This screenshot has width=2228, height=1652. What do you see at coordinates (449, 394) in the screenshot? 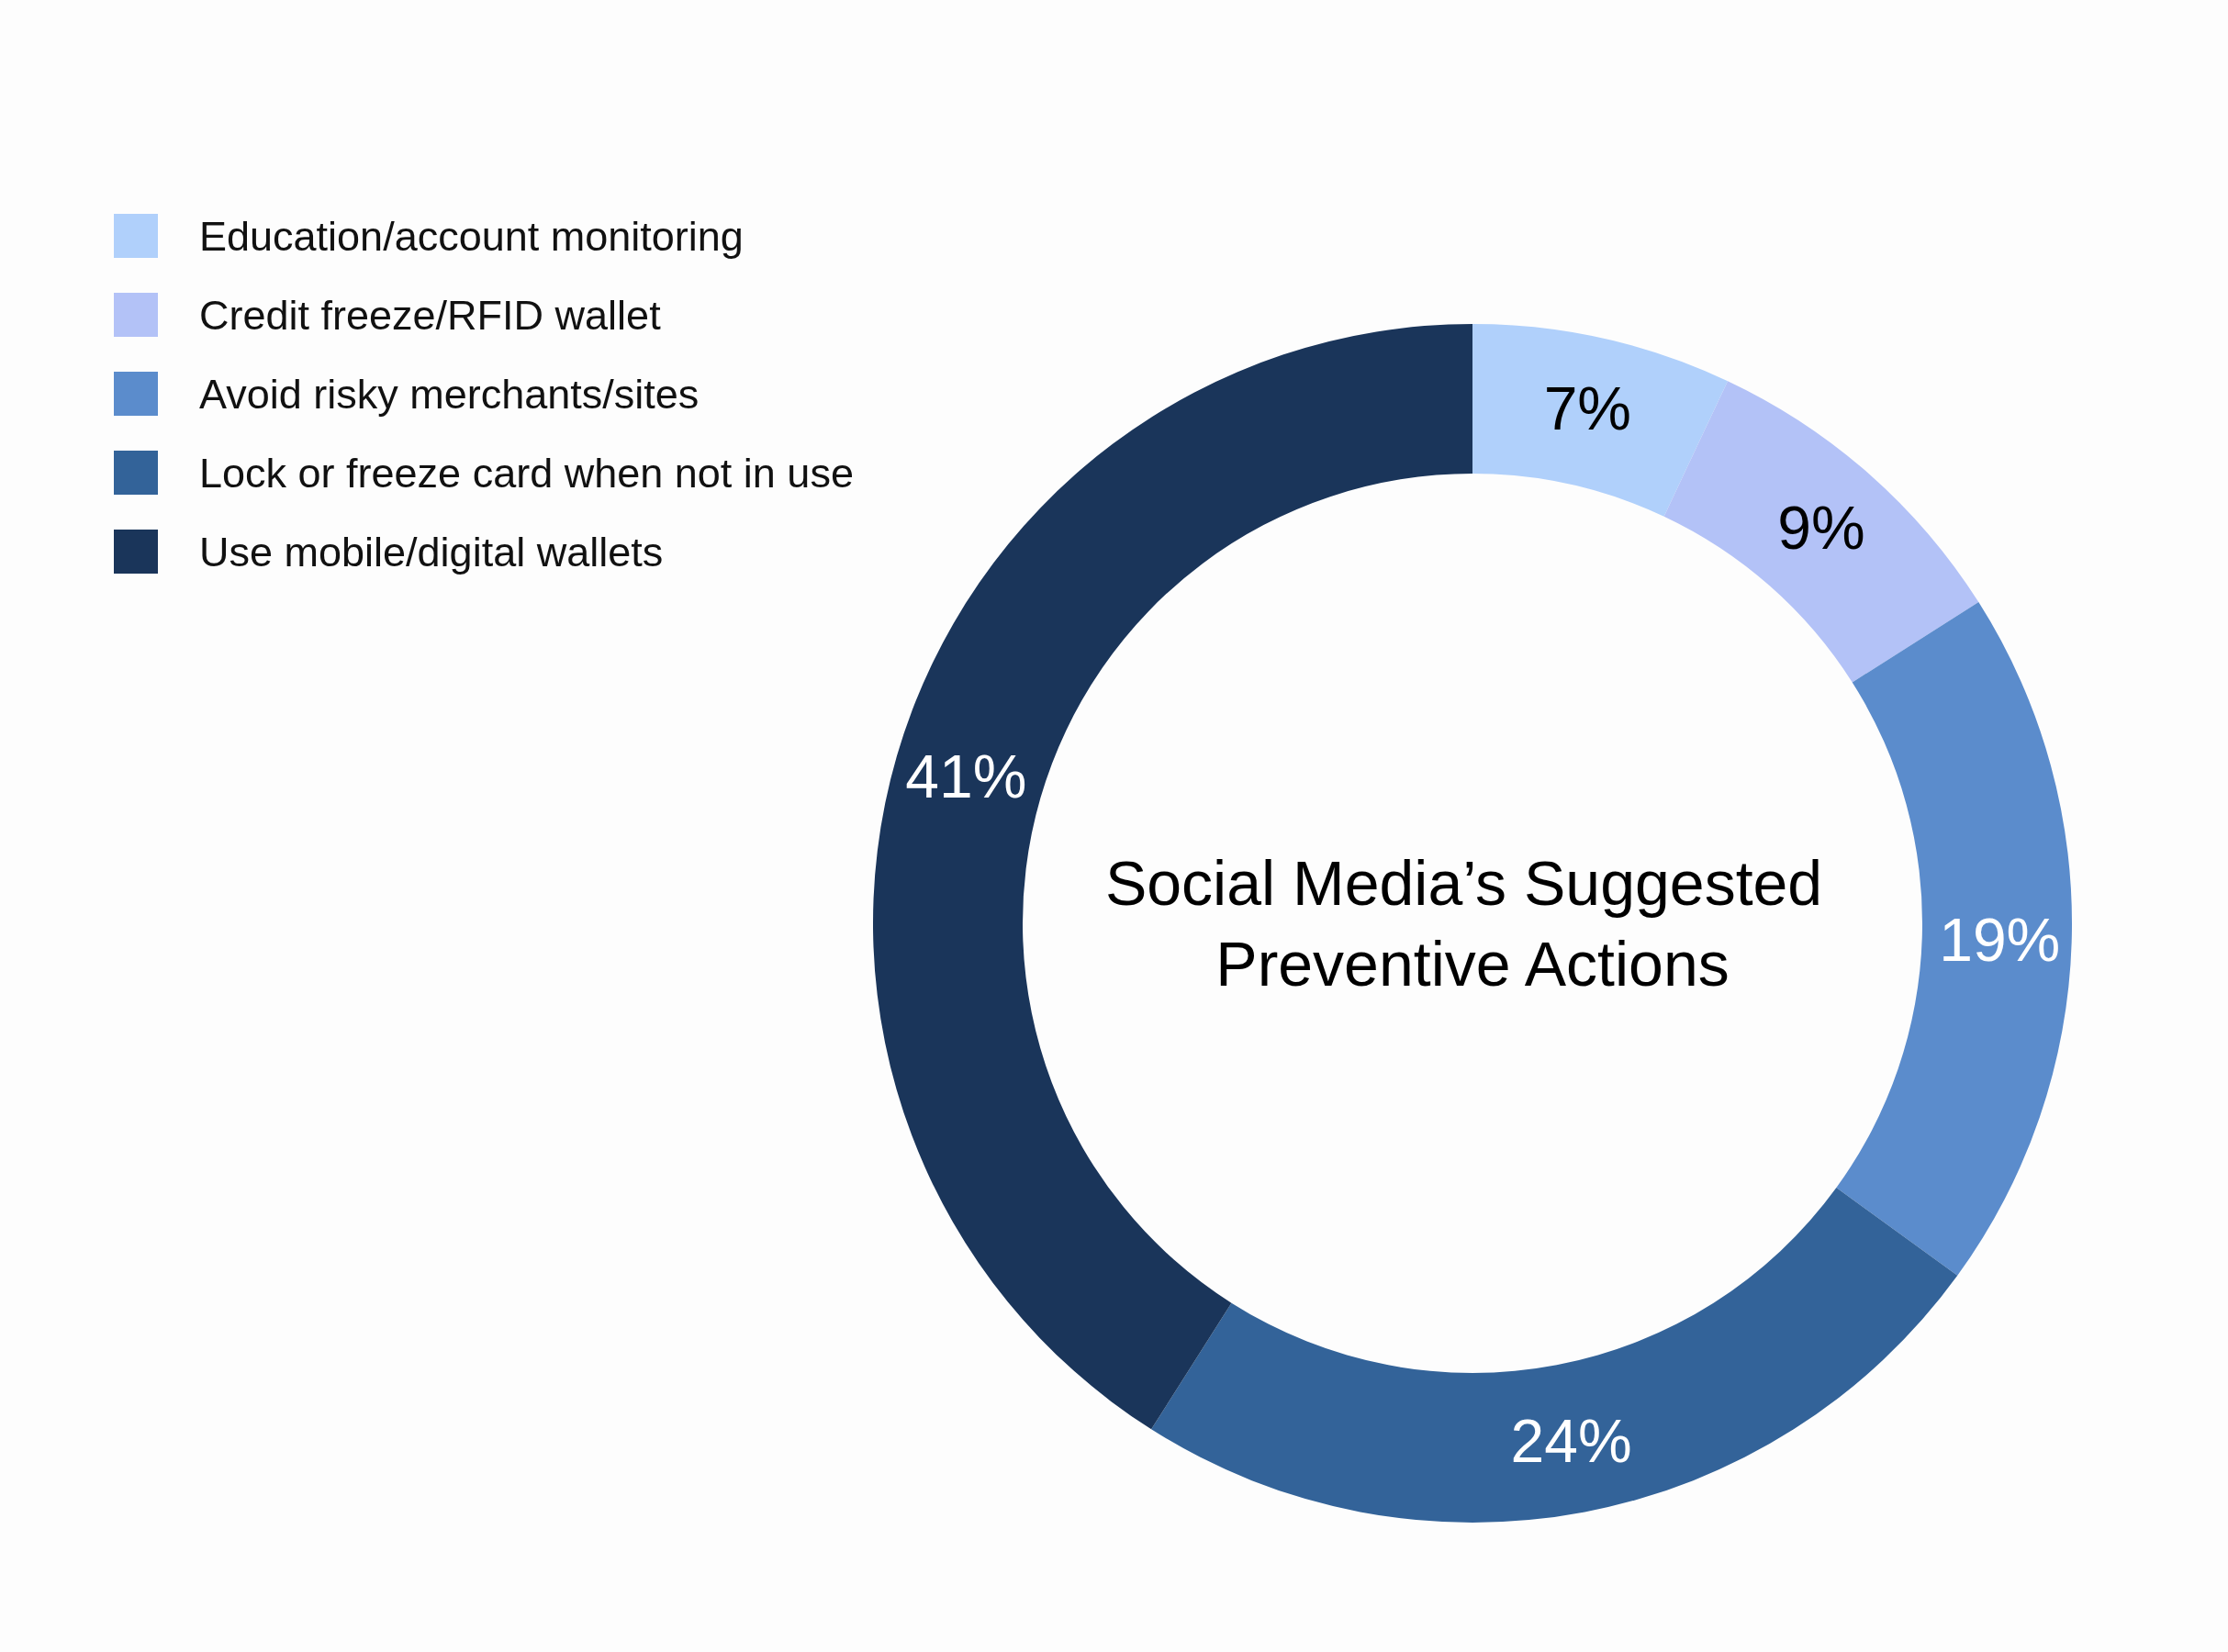
I see `legend-label: Avoid risky merchants/sites` at bounding box center [449, 394].